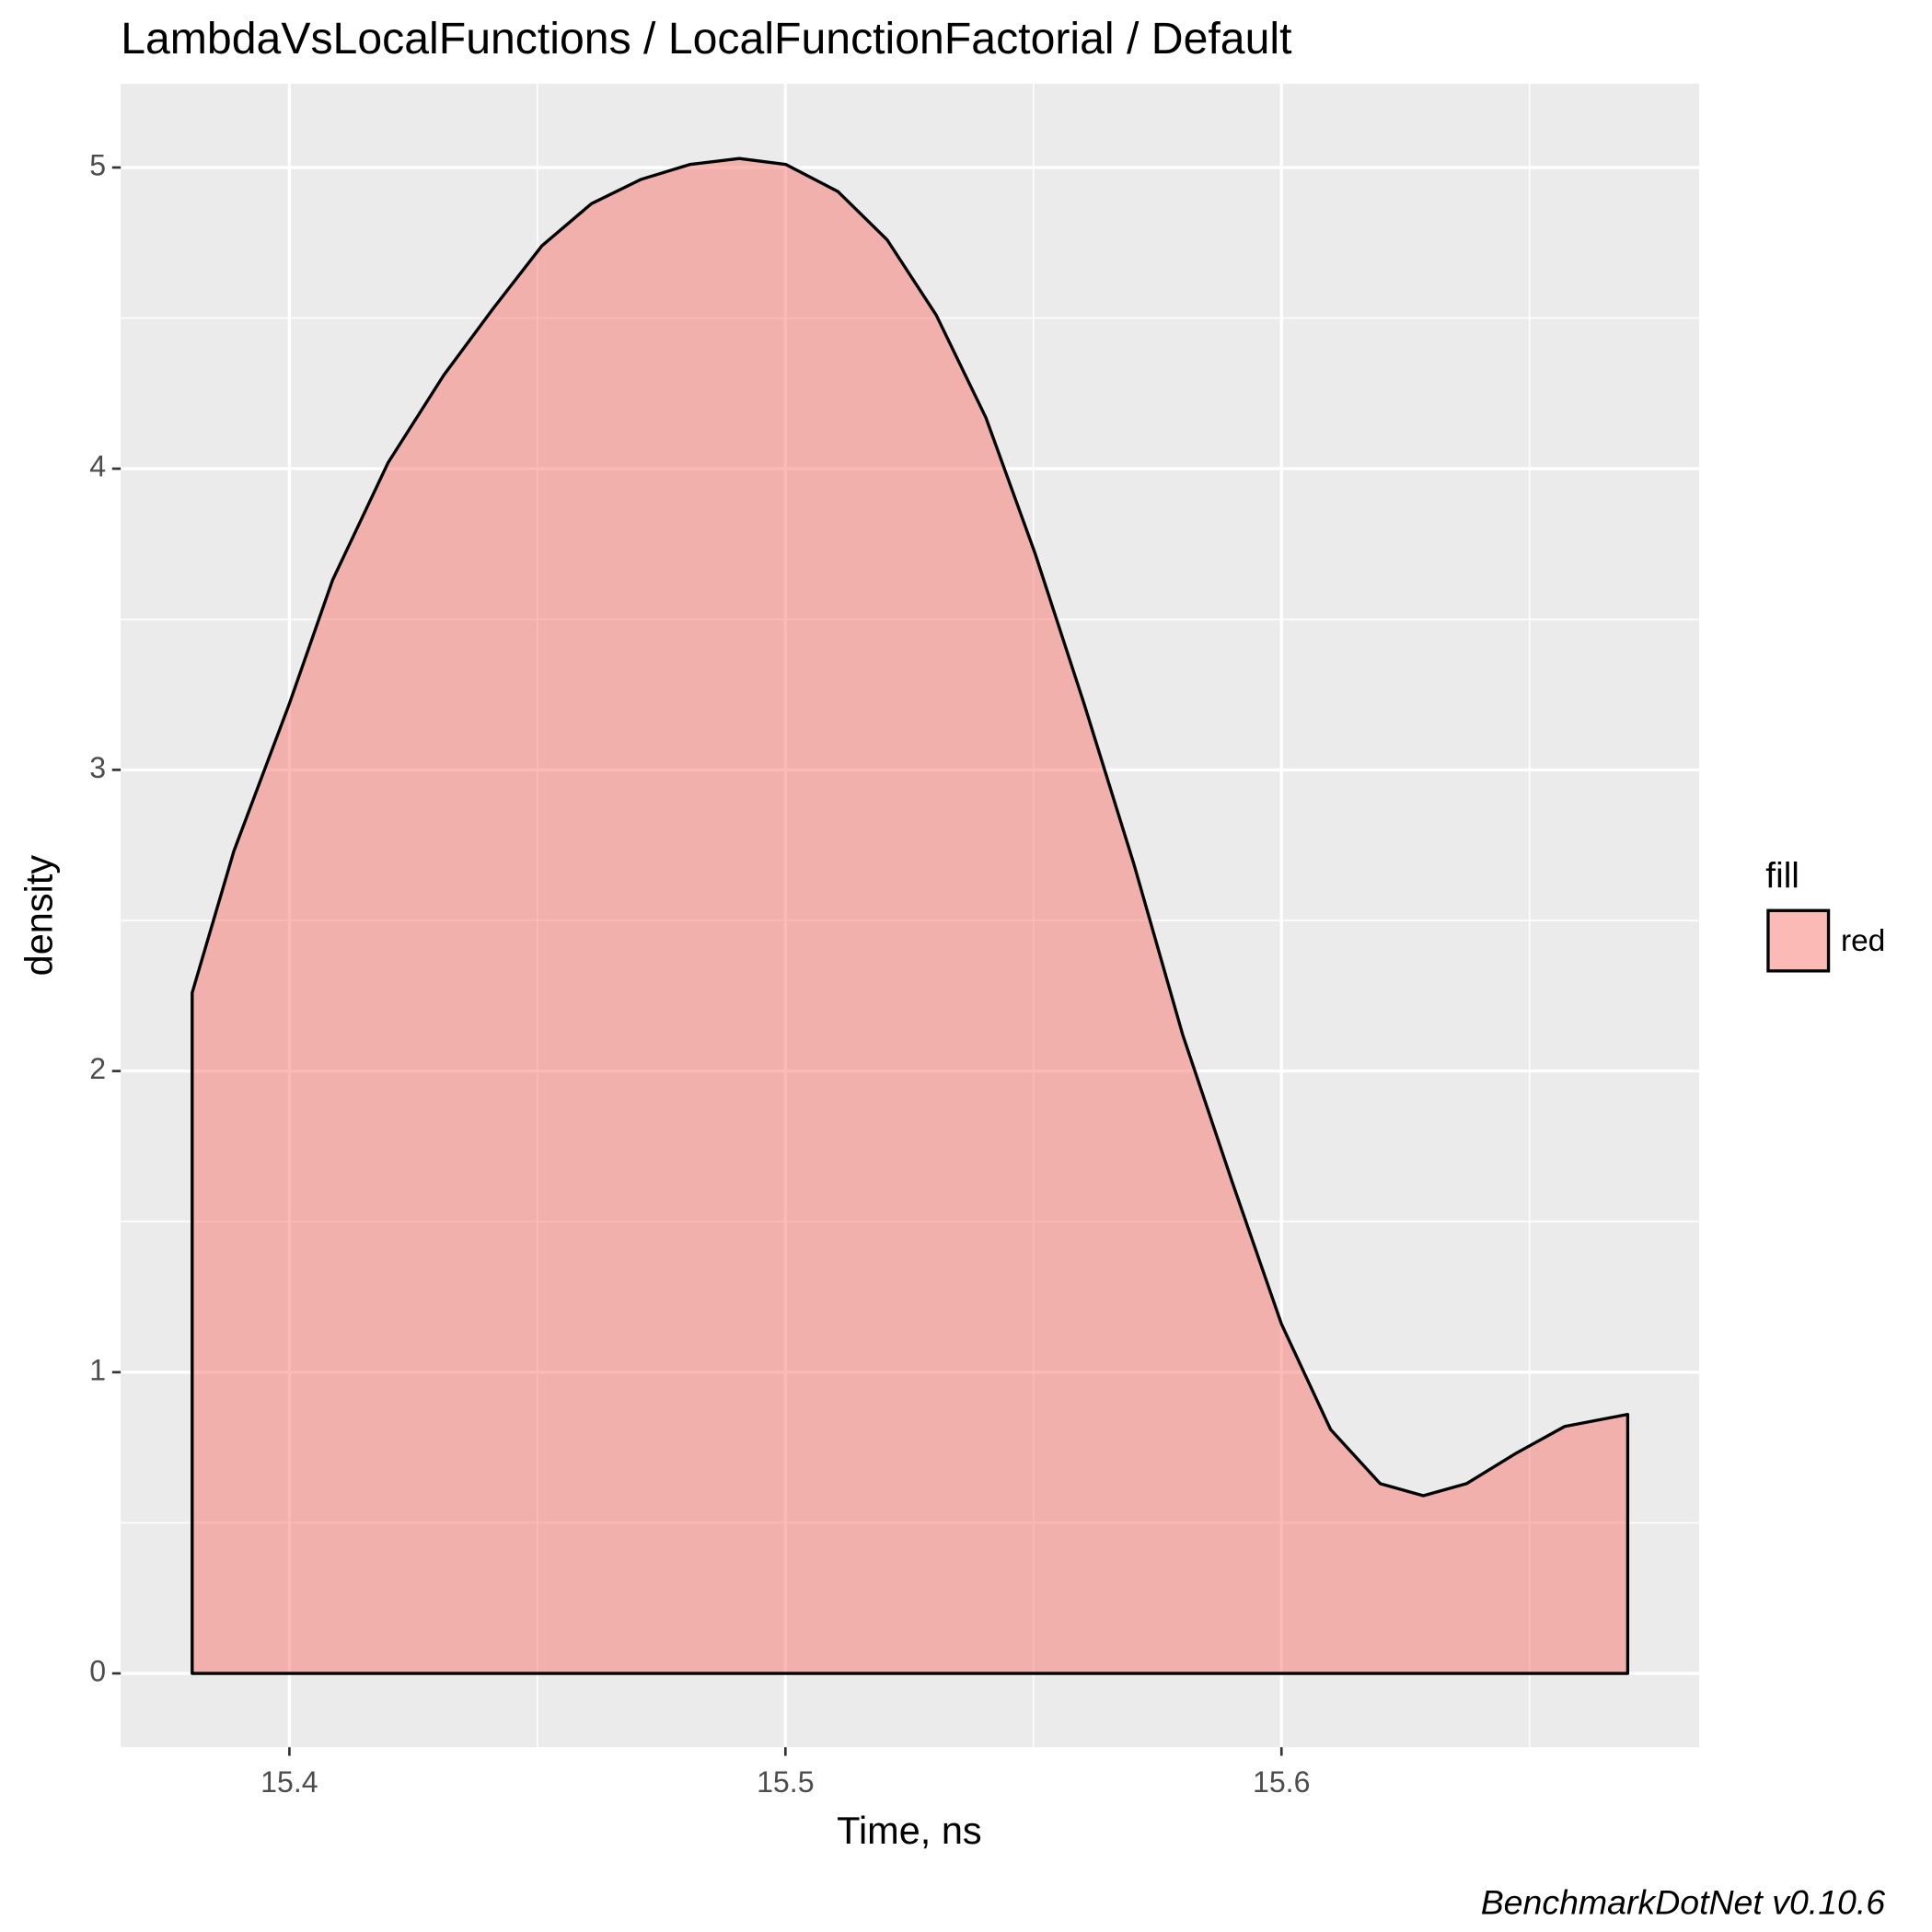 Image resolution: width=1932 pixels, height=1932 pixels. I want to click on y-tick-label: 1, so click(98, 1370).